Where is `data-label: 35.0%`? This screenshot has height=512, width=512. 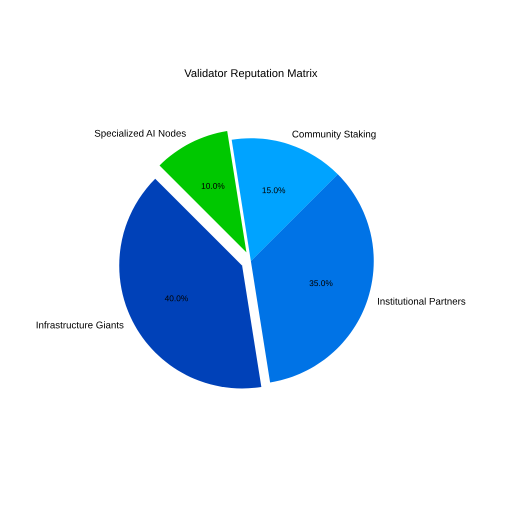
data-label: 35.0% is located at coordinates (321, 283).